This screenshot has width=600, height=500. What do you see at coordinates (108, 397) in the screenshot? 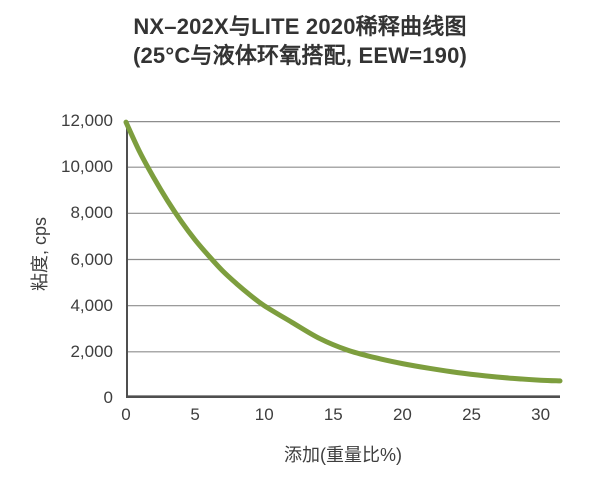
I see `y-tick-label: 0` at bounding box center [108, 397].